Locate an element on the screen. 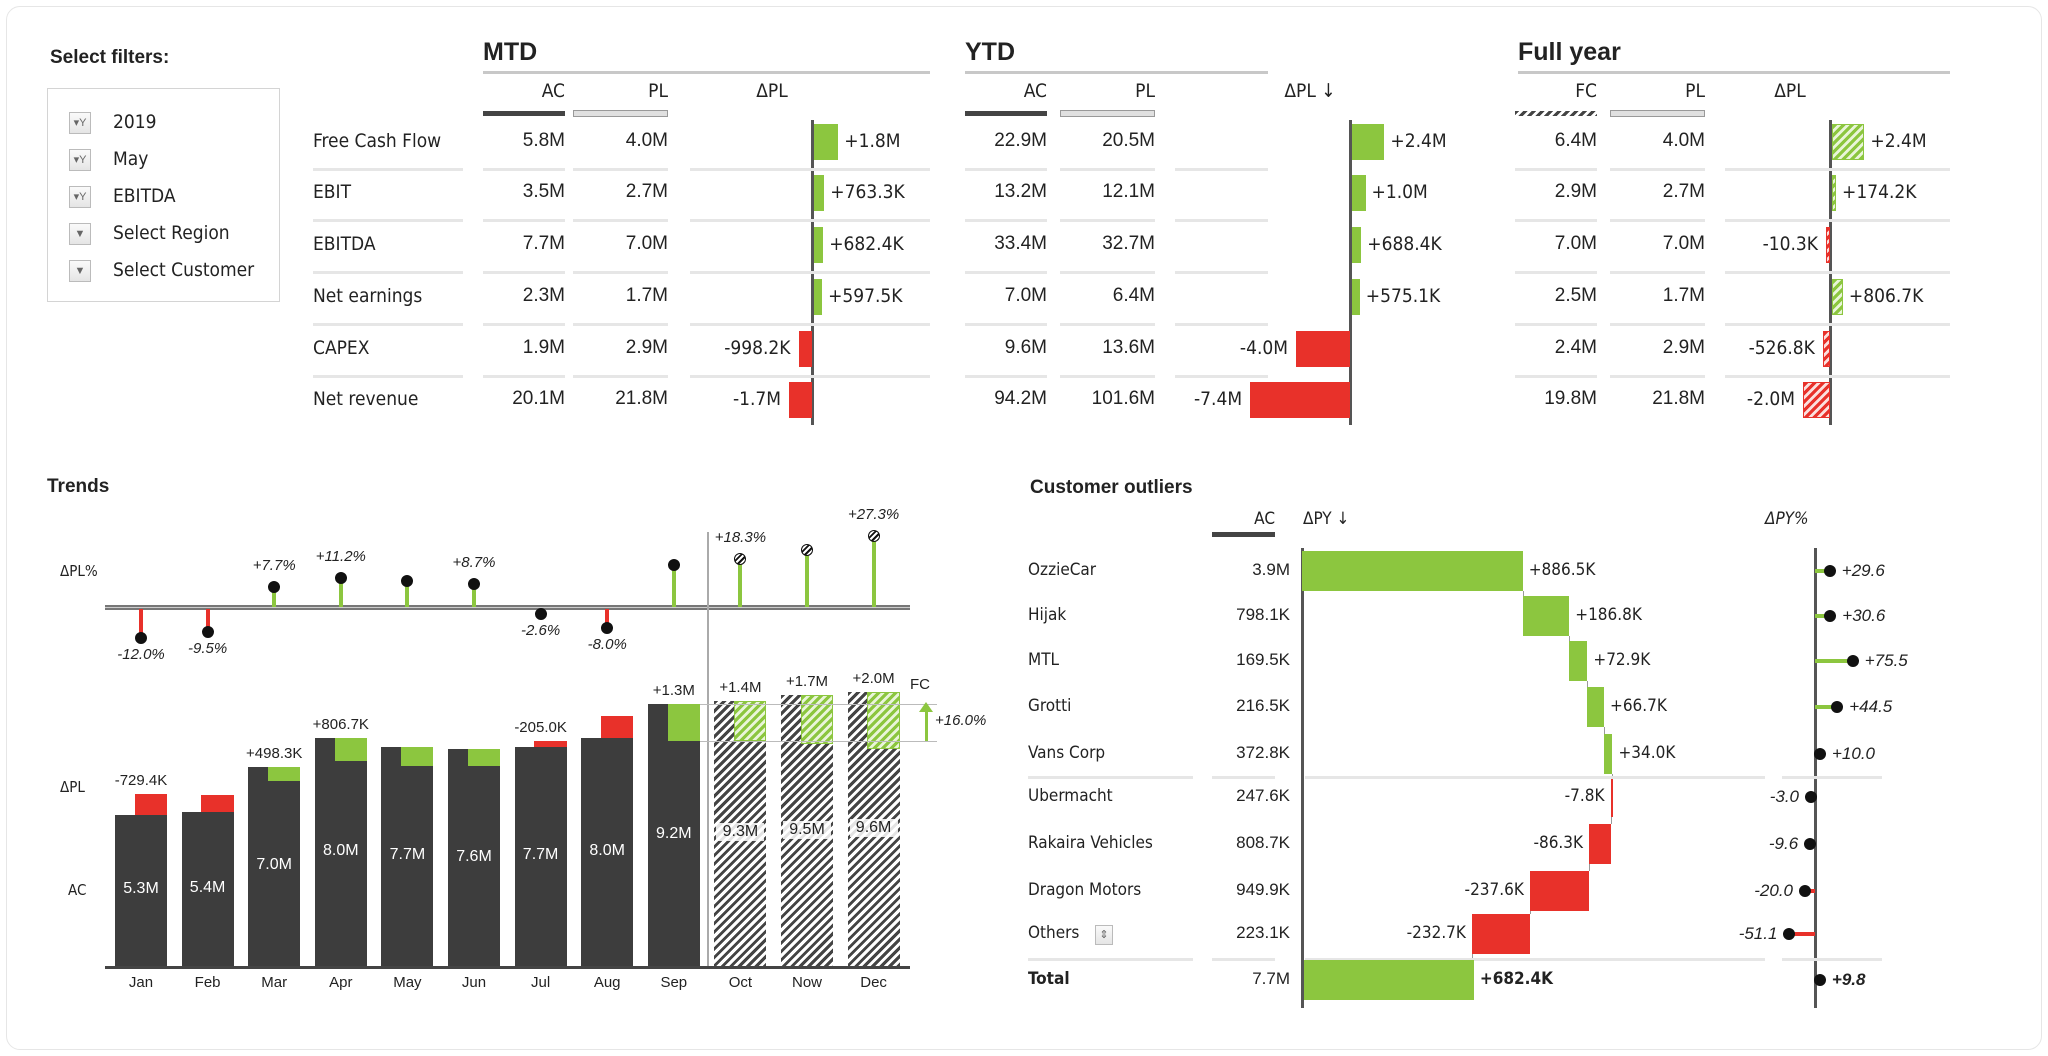 The height and width of the screenshot is (1056, 2048). customer-name: Dragon Motors is located at coordinates (1085, 890).